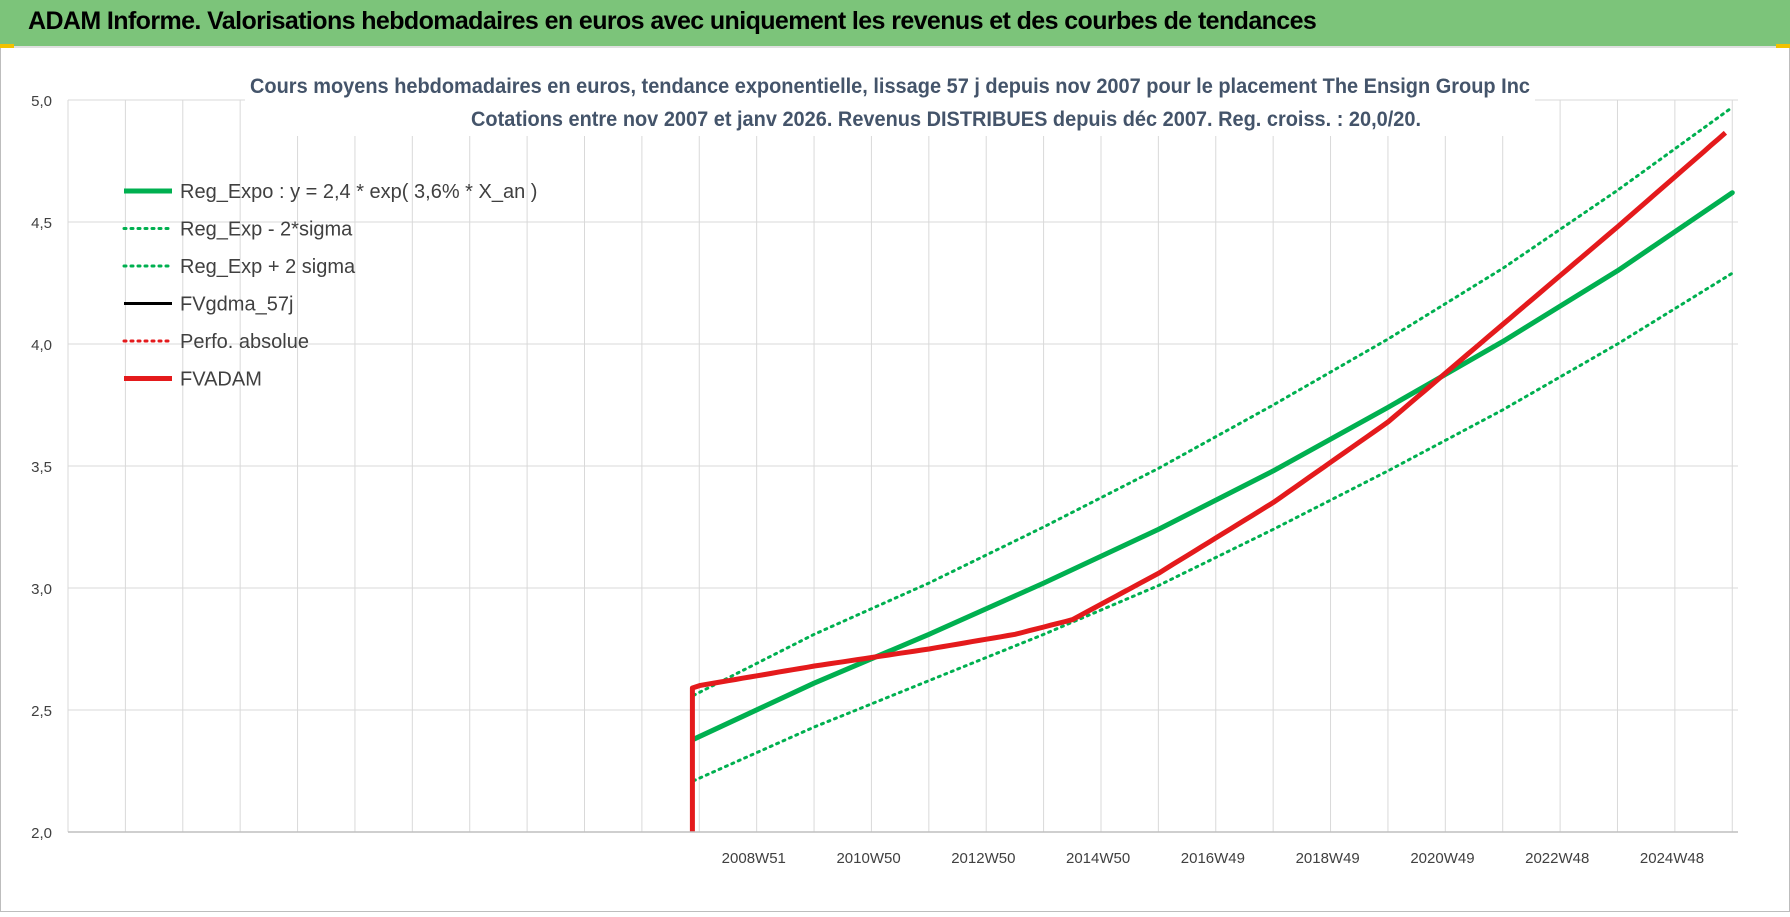 The width and height of the screenshot is (1790, 917). Describe the element at coordinates (1328, 858) in the screenshot. I see `x-tick-label: 2018W49` at that location.